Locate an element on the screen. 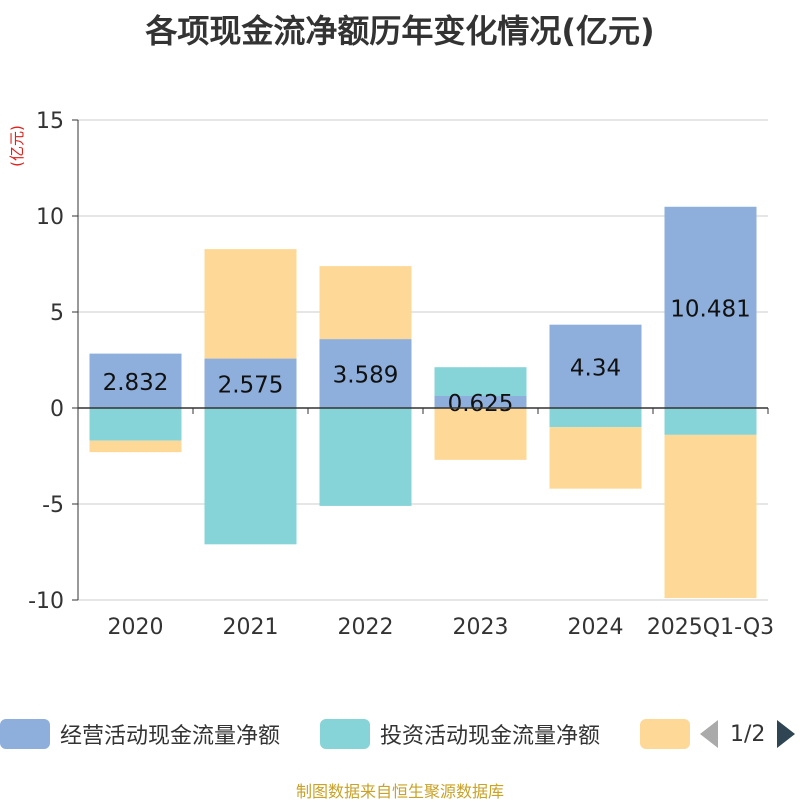 The height and width of the screenshot is (802, 800). data-label: 4.34 is located at coordinates (595, 368).